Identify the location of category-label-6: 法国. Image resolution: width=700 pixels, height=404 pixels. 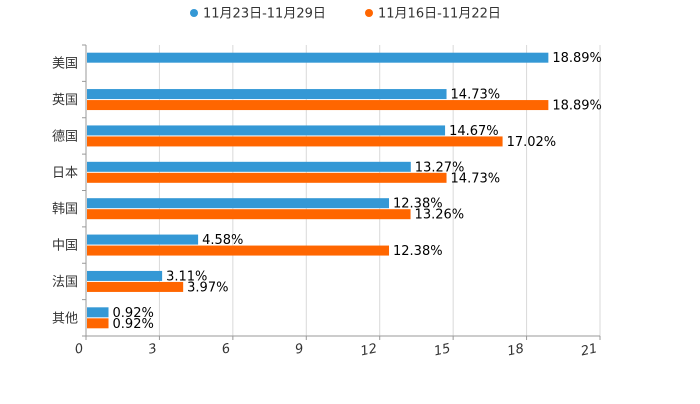
(65, 282).